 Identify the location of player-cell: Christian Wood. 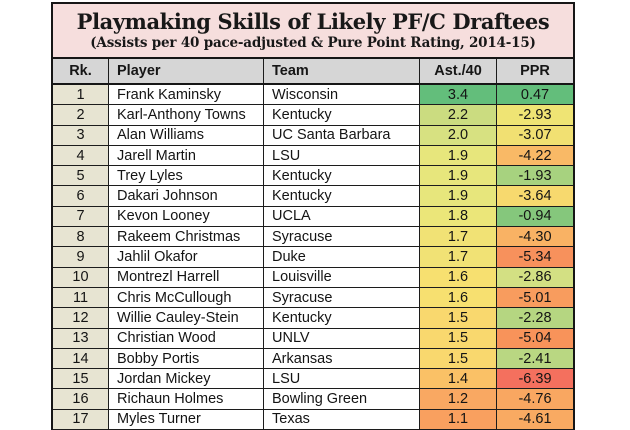
(186, 338).